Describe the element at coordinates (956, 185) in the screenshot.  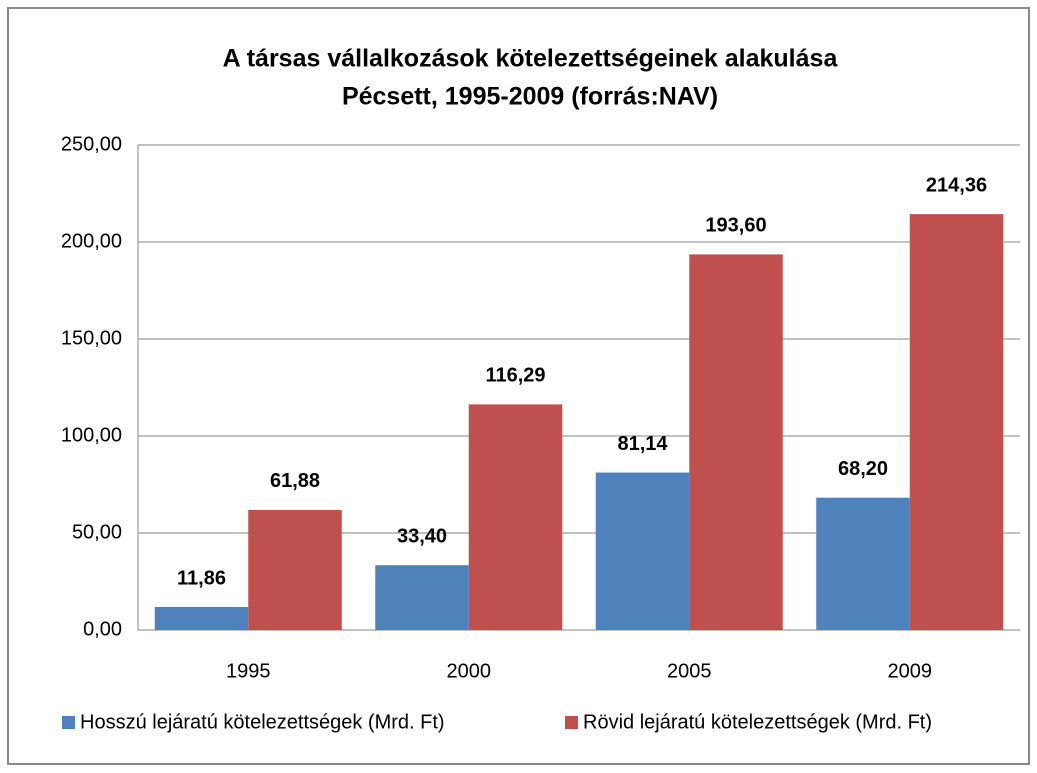
I see `data-label: 214,36` at that location.